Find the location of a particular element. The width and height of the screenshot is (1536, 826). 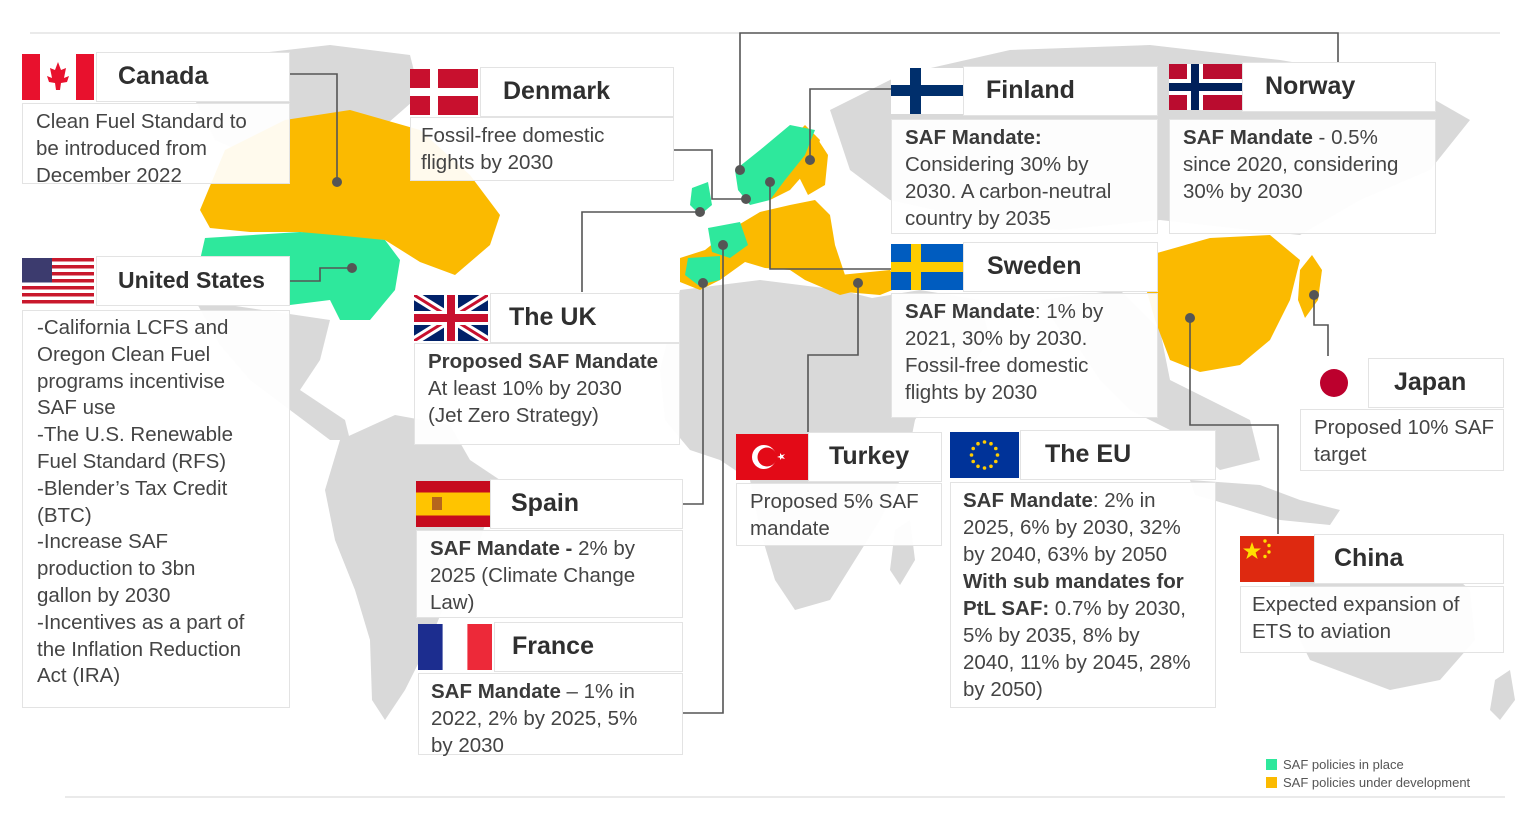

denmark-flag is located at coordinates (444, 92).